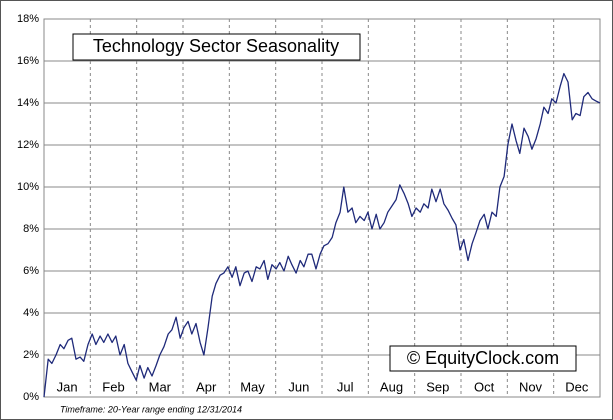 The image size is (613, 420). Describe the element at coordinates (113, 386) in the screenshot. I see `x-tick-label: Feb` at that location.